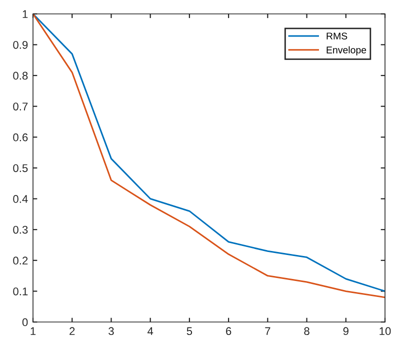 The width and height of the screenshot is (400, 347). Describe the element at coordinates (20, 199) in the screenshot. I see `y-tick-label: 0.4` at that location.